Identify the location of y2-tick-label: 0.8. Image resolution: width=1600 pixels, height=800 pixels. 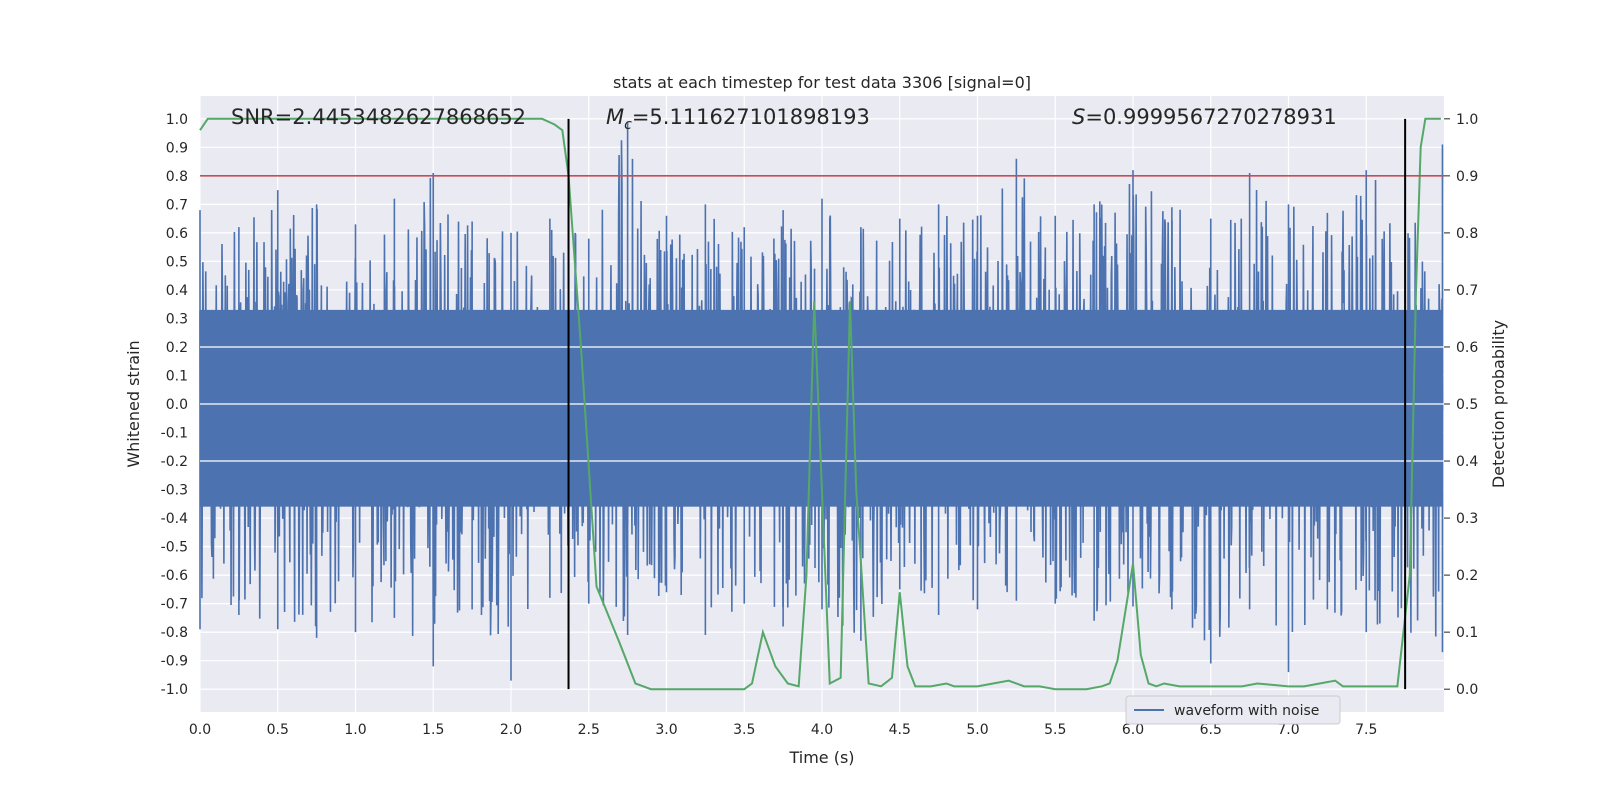
(1467, 234).